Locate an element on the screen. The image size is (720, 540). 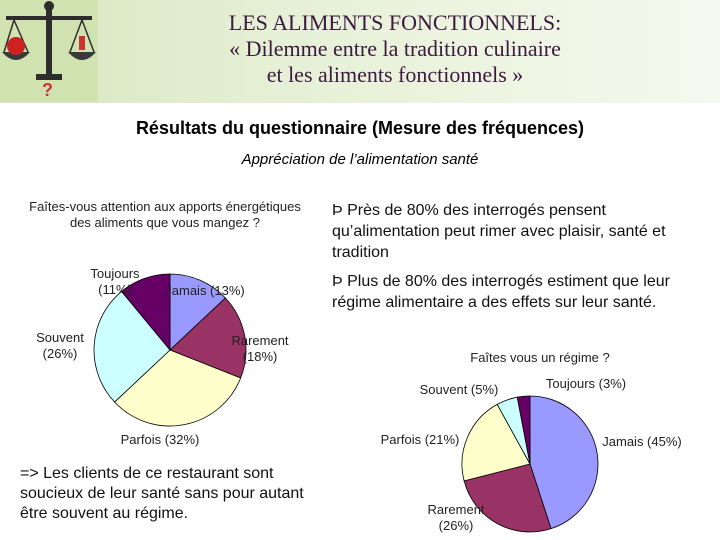
title-line-2: « Dilemme entre la tradition culinaire is located at coordinates (395, 48).